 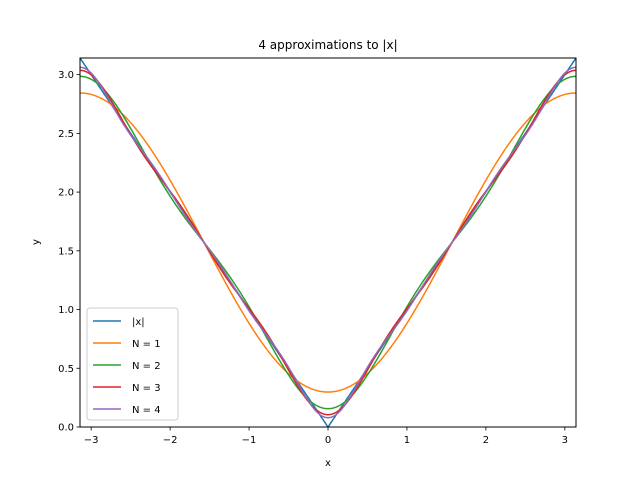 What do you see at coordinates (66, 251) in the screenshot?
I see `y-tick-label: 1.5` at bounding box center [66, 251].